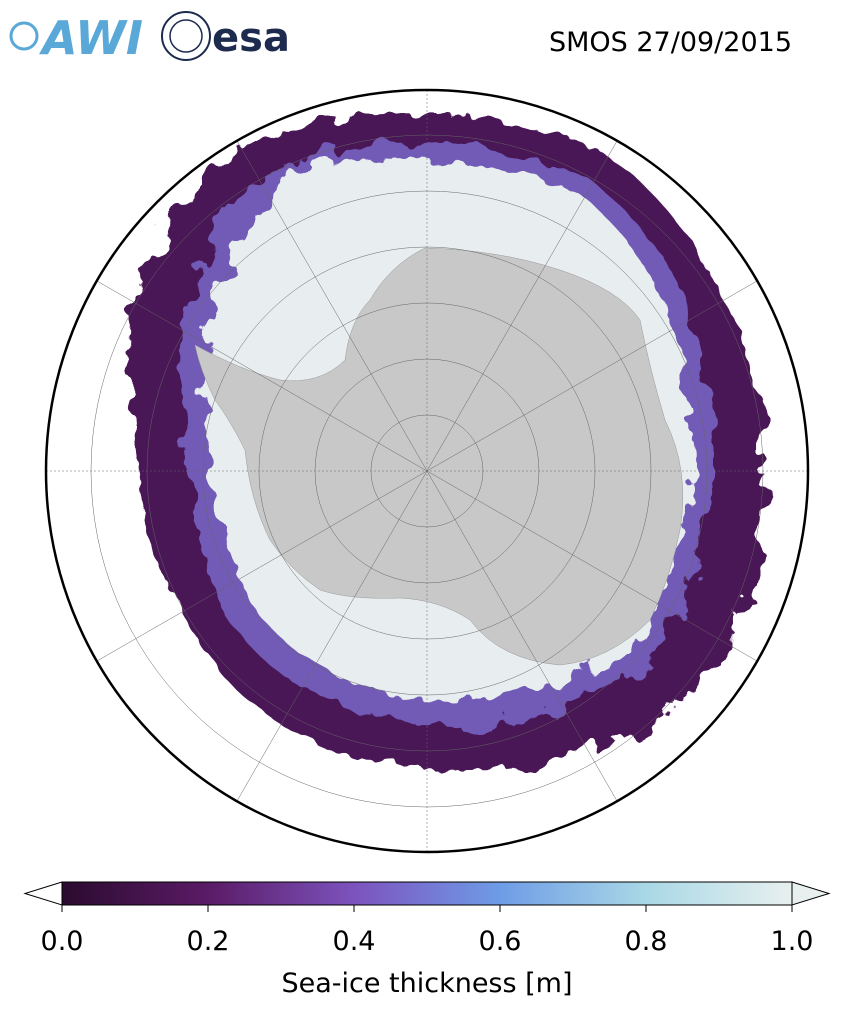  What do you see at coordinates (427, 919) in the screenshot?
I see `colorbar: 0.0 0.2 0.4 0.6 0.8 1.0` at bounding box center [427, 919].